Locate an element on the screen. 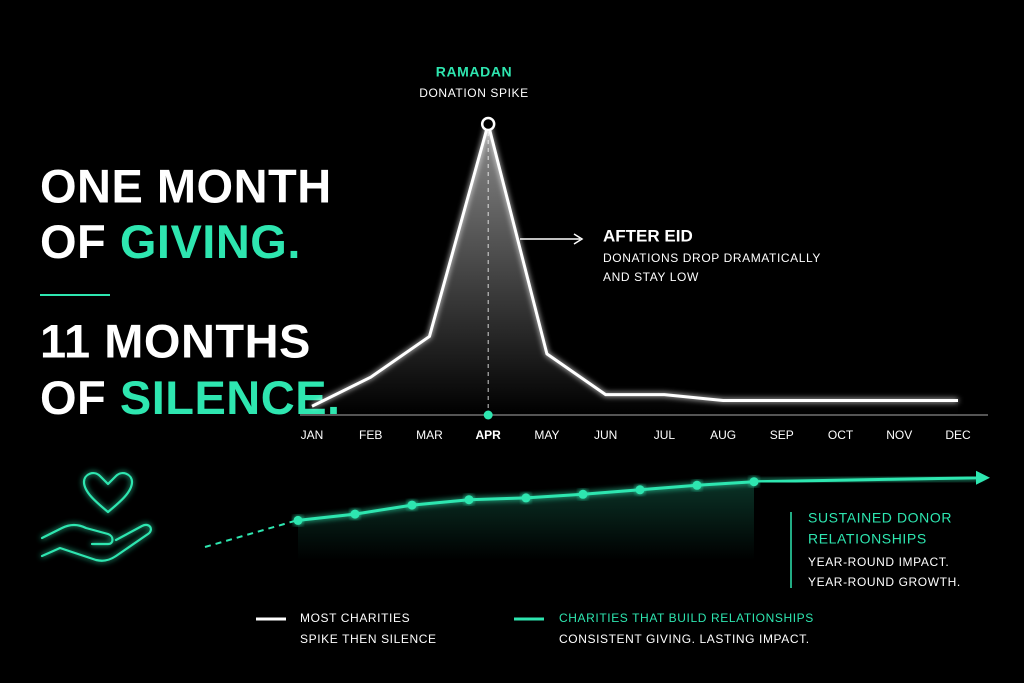  x-tick-label: DEC is located at coordinates (958, 435).